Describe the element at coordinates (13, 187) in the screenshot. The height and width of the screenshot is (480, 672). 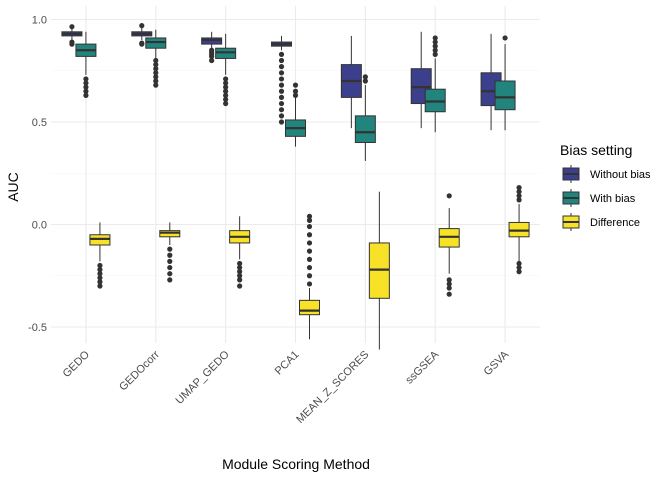
I see `y-axis-title: AUC` at that location.